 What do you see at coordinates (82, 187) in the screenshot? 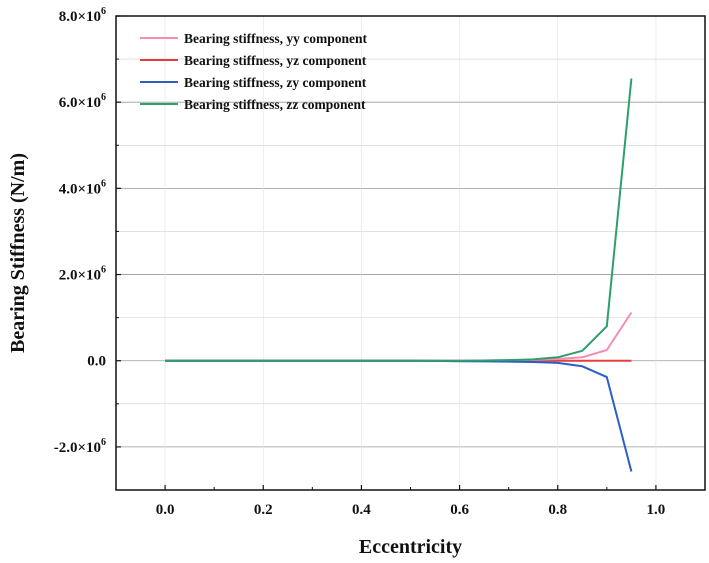
I see `y-tick-label: 4.0×10⁶` at bounding box center [82, 187].